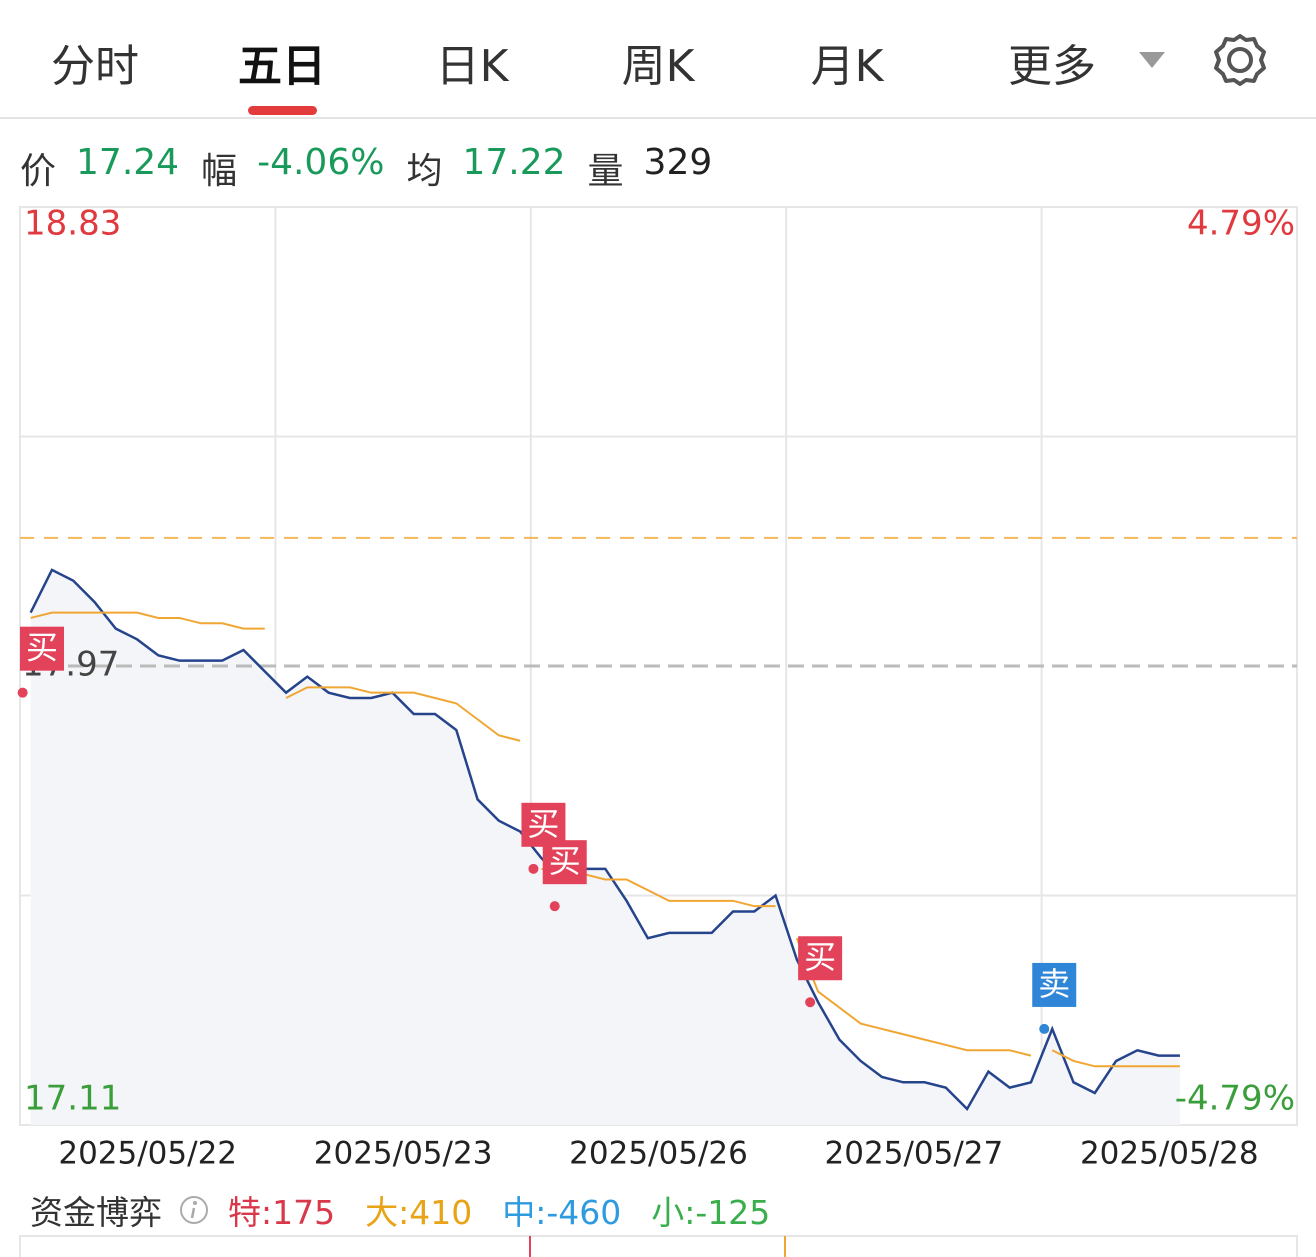 Image resolution: width=1316 pixels, height=1257 pixels. What do you see at coordinates (321, 162) in the screenshot?
I see `info-value: -4.06%` at bounding box center [321, 162].